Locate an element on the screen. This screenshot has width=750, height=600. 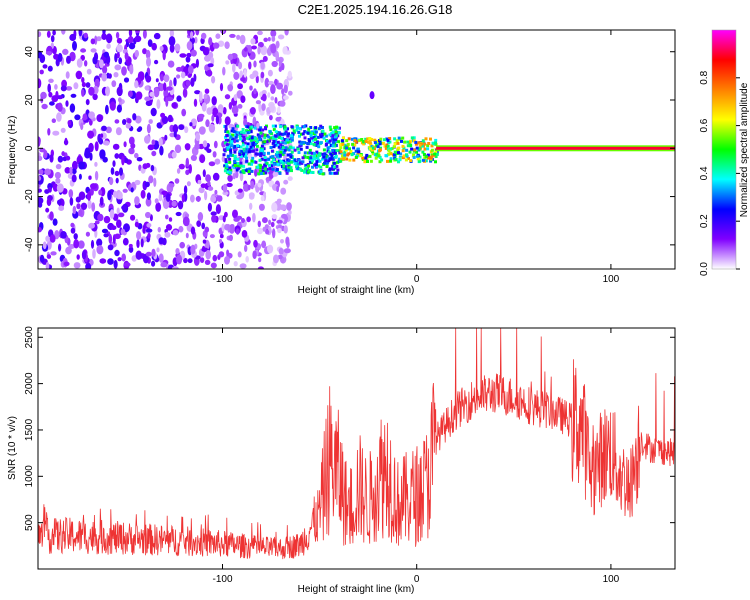
snr-x-tick-label: 100 is located at coordinates (611, 579).